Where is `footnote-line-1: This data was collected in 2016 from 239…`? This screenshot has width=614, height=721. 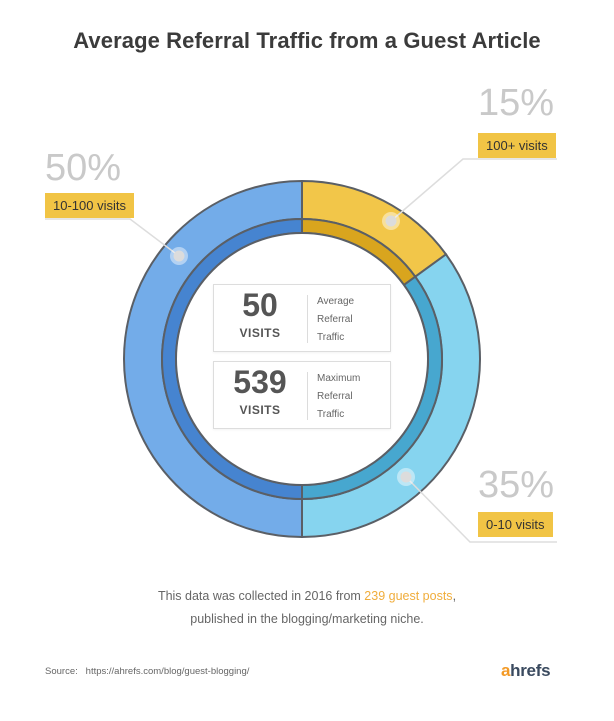 footnote-line-1: This data was collected in 2016 from 239… is located at coordinates (307, 596).